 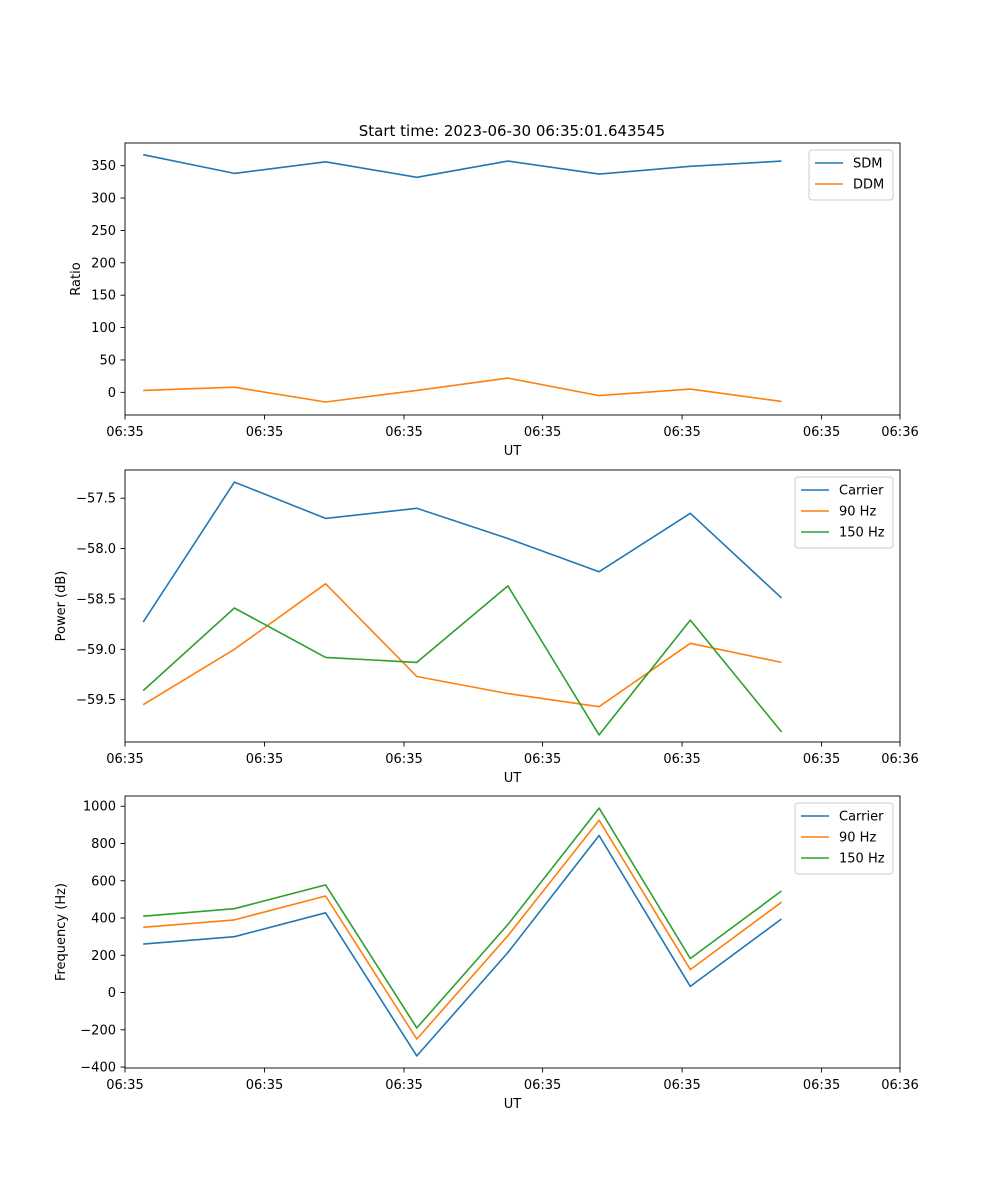 What do you see at coordinates (103, 919) in the screenshot?
I see `y-tick-label: 400` at bounding box center [103, 919].